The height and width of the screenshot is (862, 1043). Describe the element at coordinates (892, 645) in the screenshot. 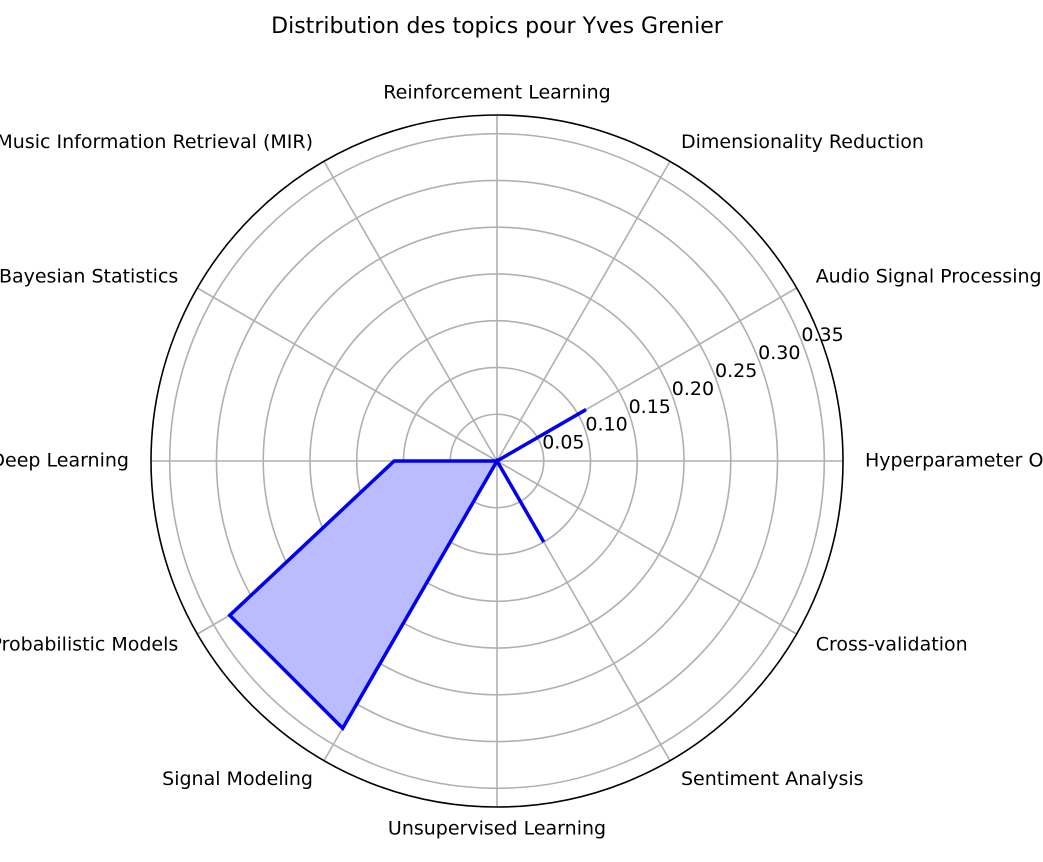

I see `category-label: Cross-validation` at that location.